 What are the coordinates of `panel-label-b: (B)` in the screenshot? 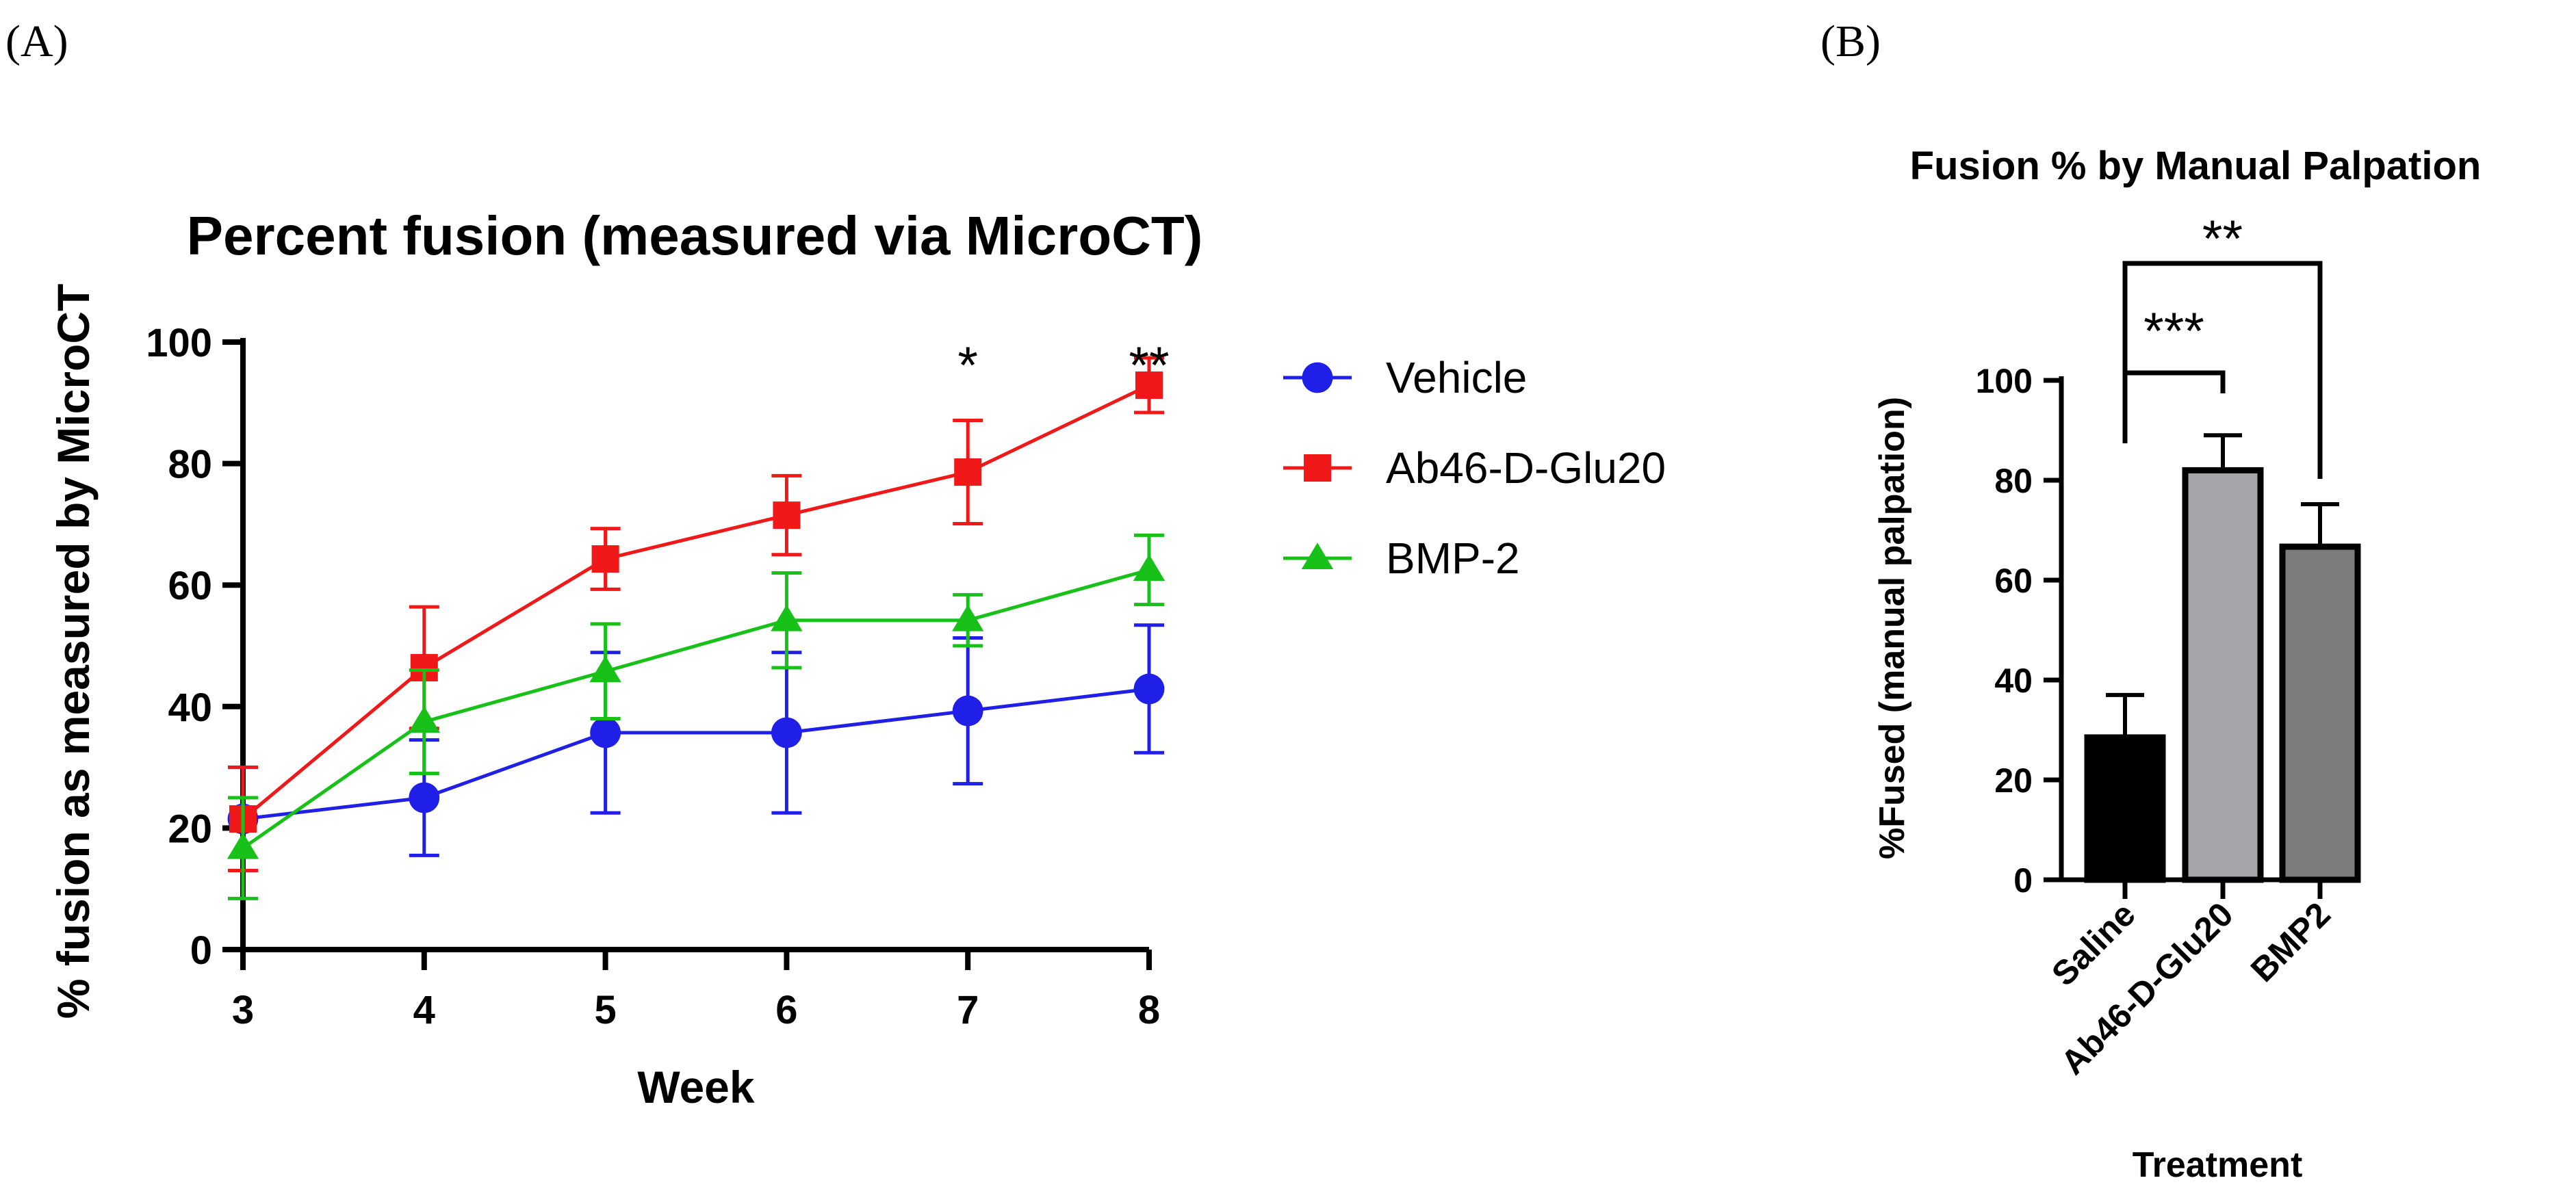 It's located at (1850, 41).